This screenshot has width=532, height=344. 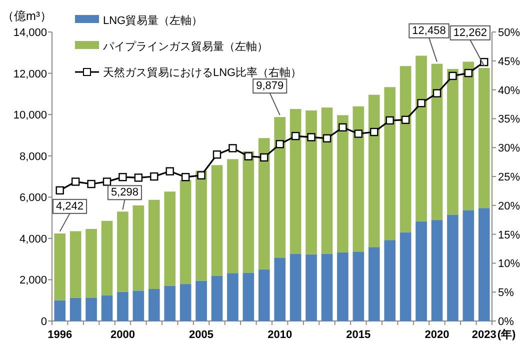 What do you see at coordinates (202, 72) in the screenshot?
I see `legend-label: 天然ガス貿易におけるLNG比率（右軸）` at bounding box center [202, 72].